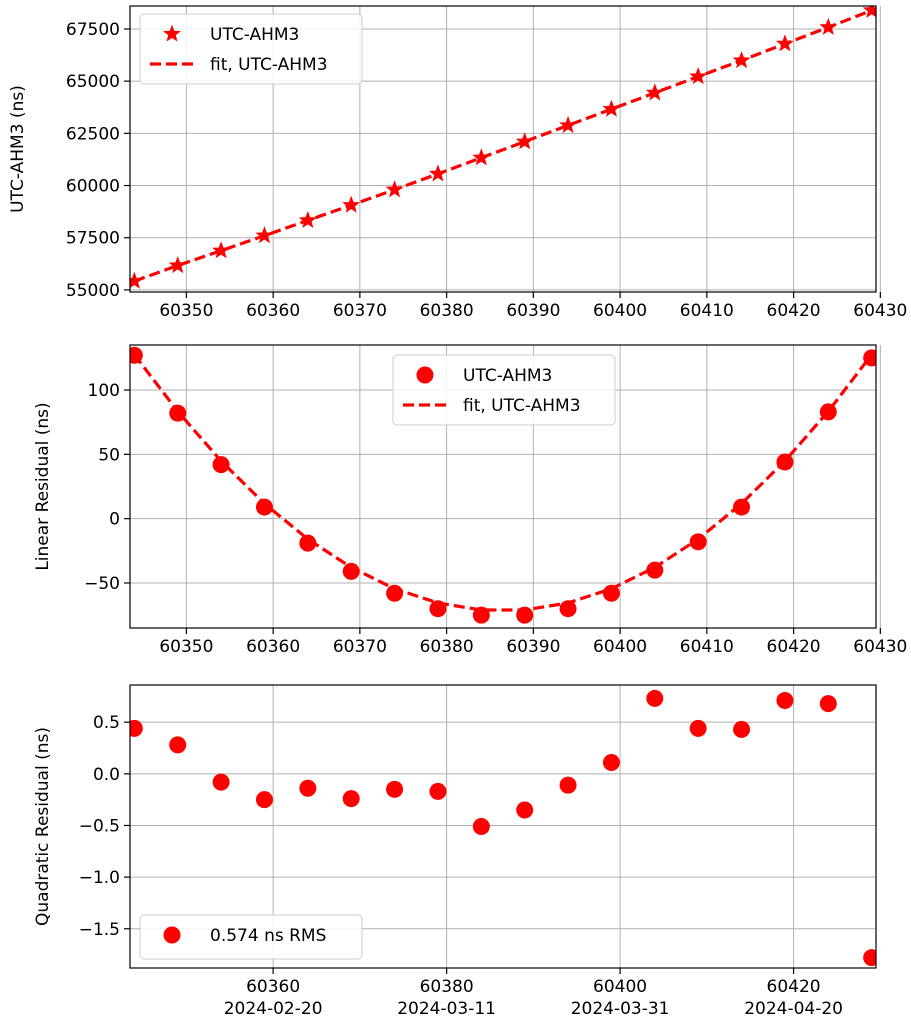  What do you see at coordinates (93, 291) in the screenshot?
I see `y-tick-label: 55000` at bounding box center [93, 291].